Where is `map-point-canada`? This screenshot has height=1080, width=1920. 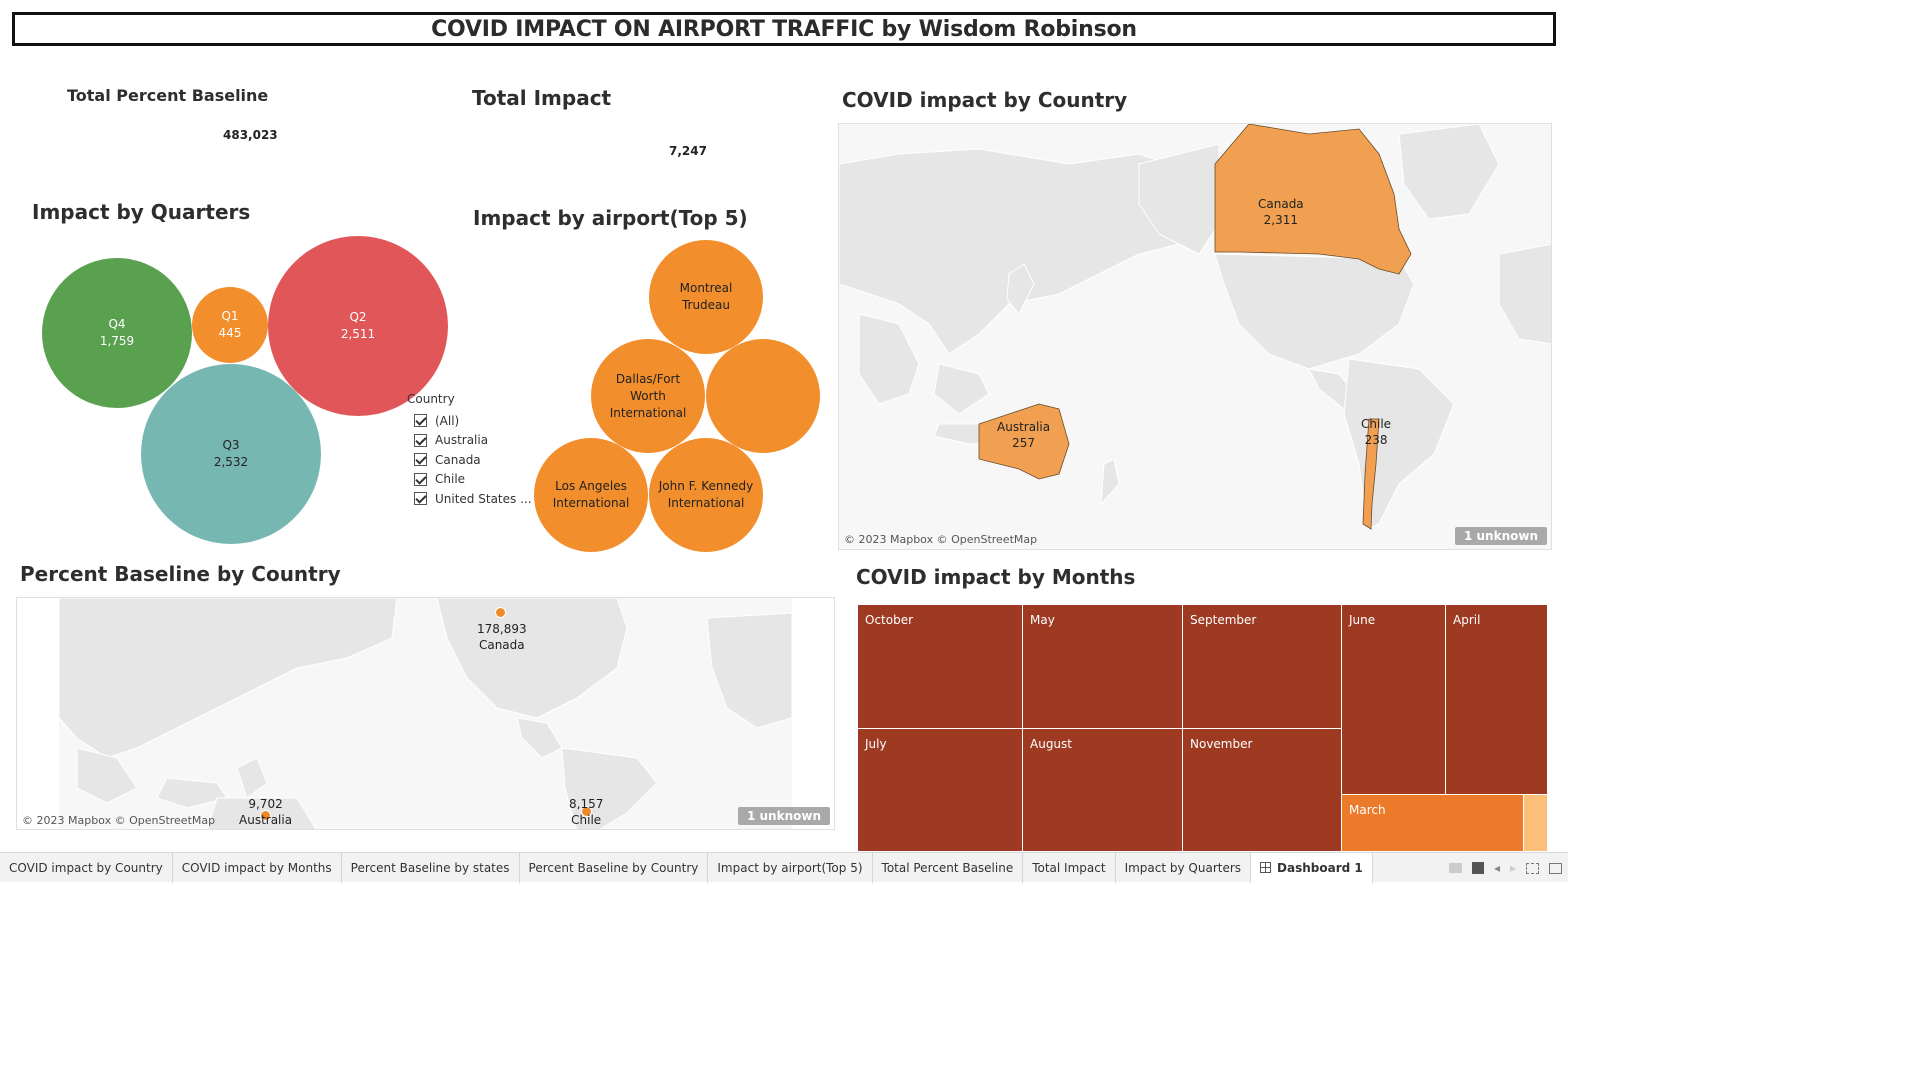
map-point-canada is located at coordinates (500, 612).